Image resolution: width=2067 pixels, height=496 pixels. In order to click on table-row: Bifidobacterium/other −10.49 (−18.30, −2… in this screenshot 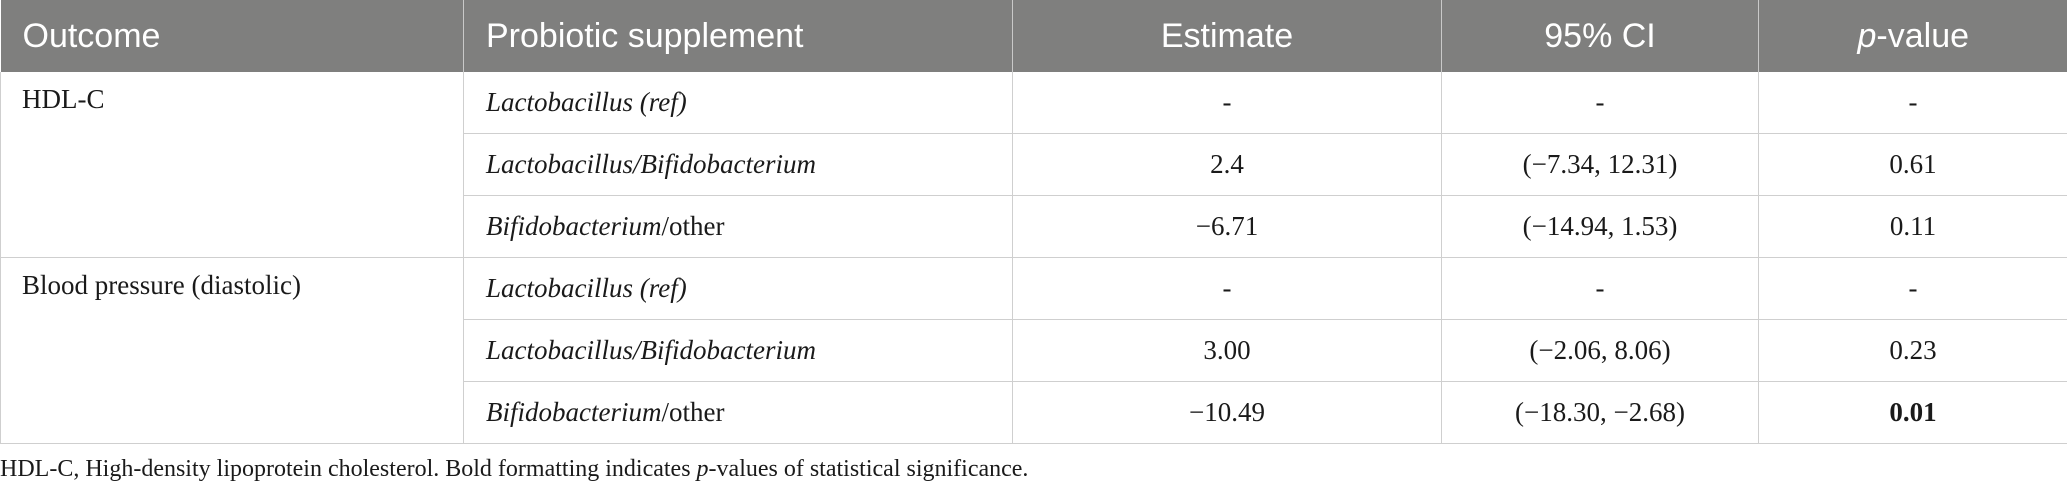, I will do `click(1034, 412)`.